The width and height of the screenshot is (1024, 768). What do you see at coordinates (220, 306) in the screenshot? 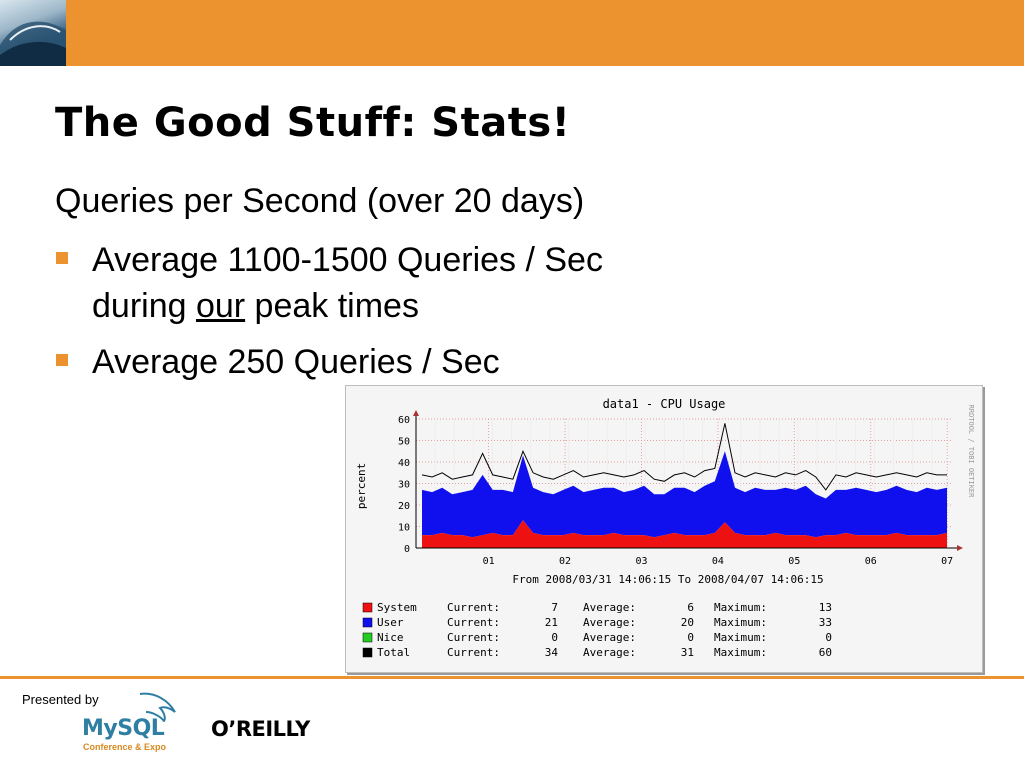
I see `bullet-1-emphasis: our` at bounding box center [220, 306].